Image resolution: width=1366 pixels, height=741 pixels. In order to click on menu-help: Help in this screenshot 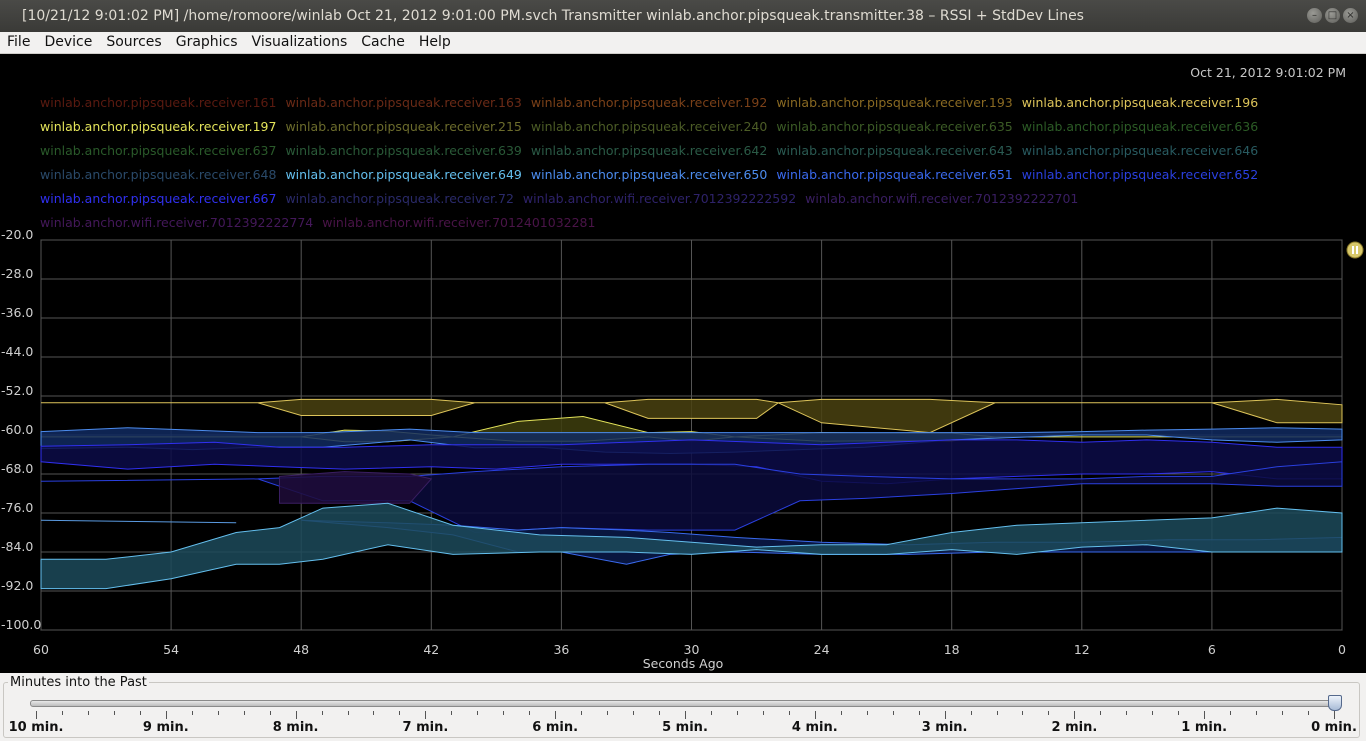, I will do `click(434, 42)`.